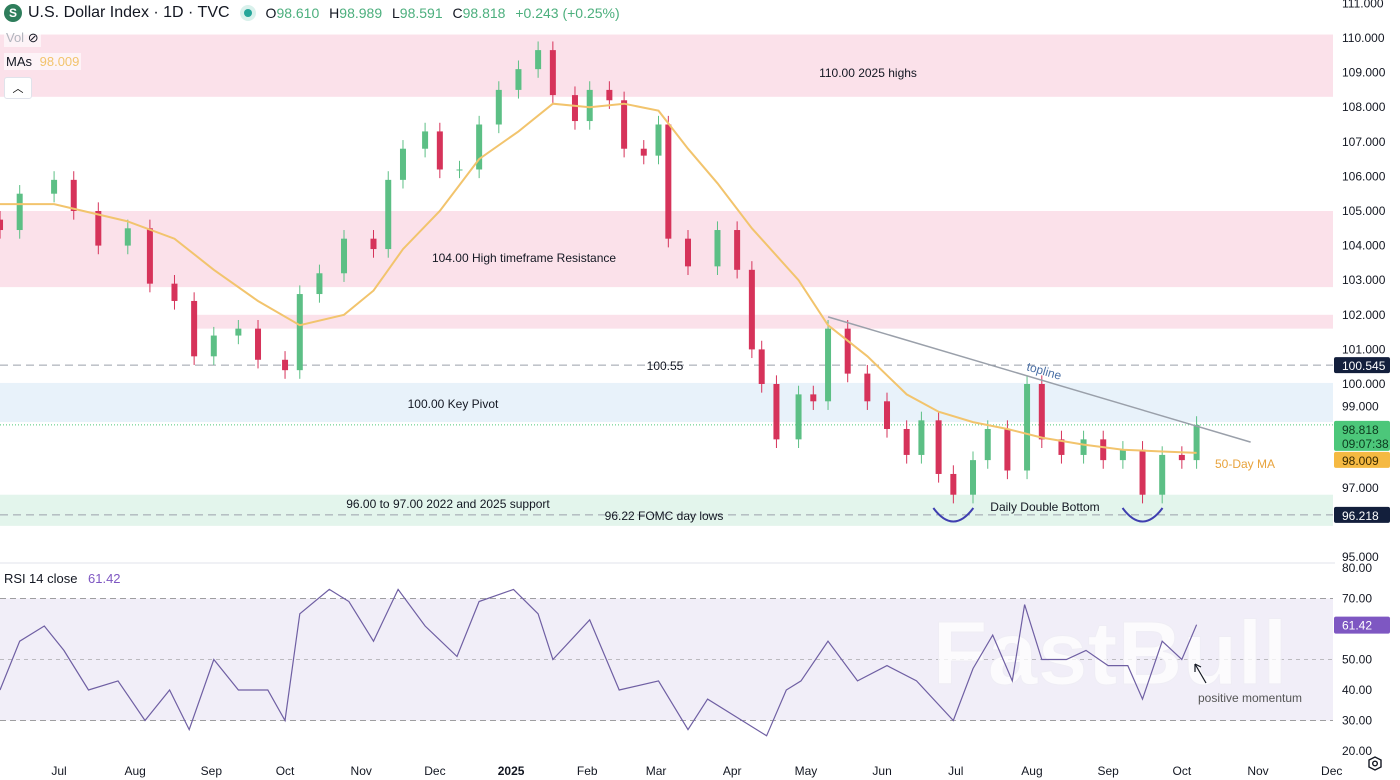 Image resolution: width=1400 pixels, height=780 pixels. I want to click on zone-label-resistance: 104.00 High timeframe Resistance, so click(524, 258).